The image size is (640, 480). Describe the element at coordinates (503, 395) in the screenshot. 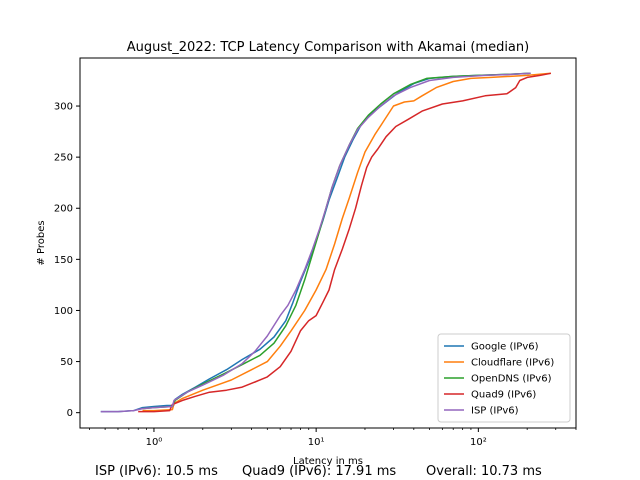

I see `legend-label: Quad9 (IPv6)` at that location.